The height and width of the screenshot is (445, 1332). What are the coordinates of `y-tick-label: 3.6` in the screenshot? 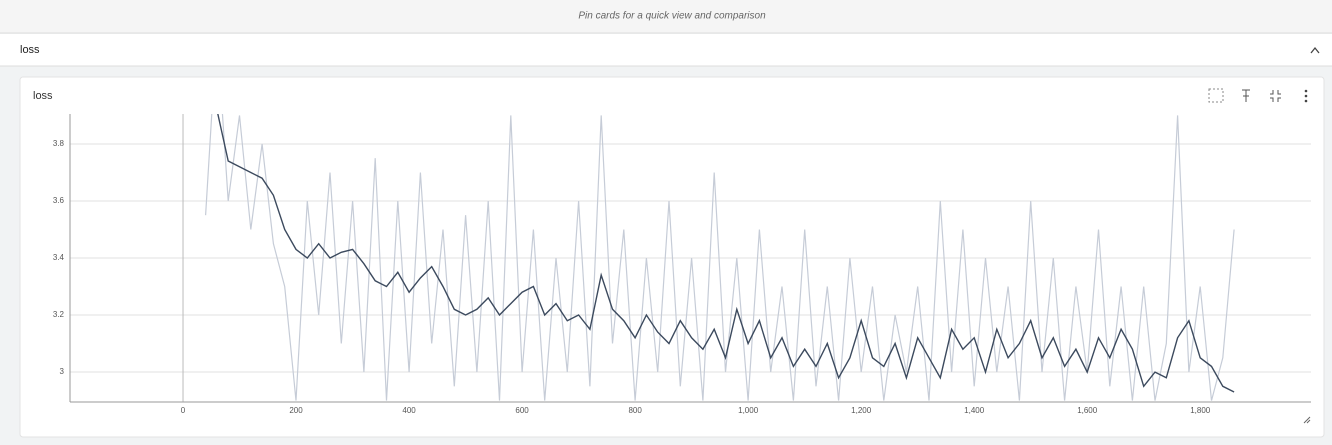 It's located at (59, 200).